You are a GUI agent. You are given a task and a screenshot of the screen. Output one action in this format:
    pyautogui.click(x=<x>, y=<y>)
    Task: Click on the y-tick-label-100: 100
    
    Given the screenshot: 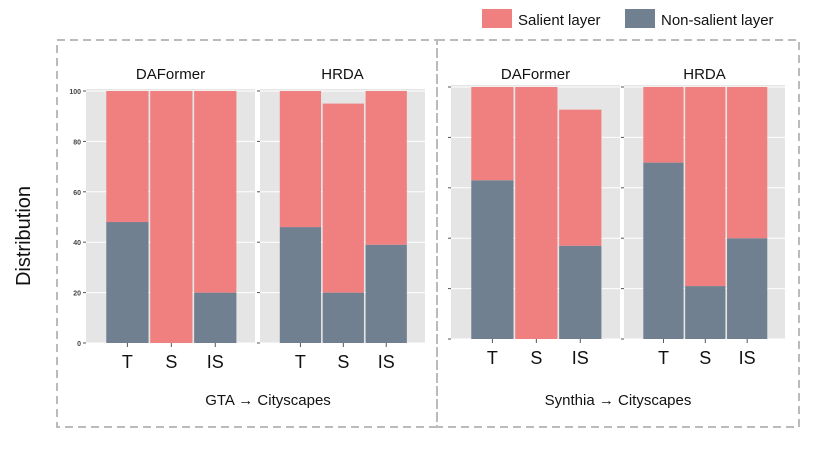 What is the action you would take?
    pyautogui.click(x=75, y=92)
    